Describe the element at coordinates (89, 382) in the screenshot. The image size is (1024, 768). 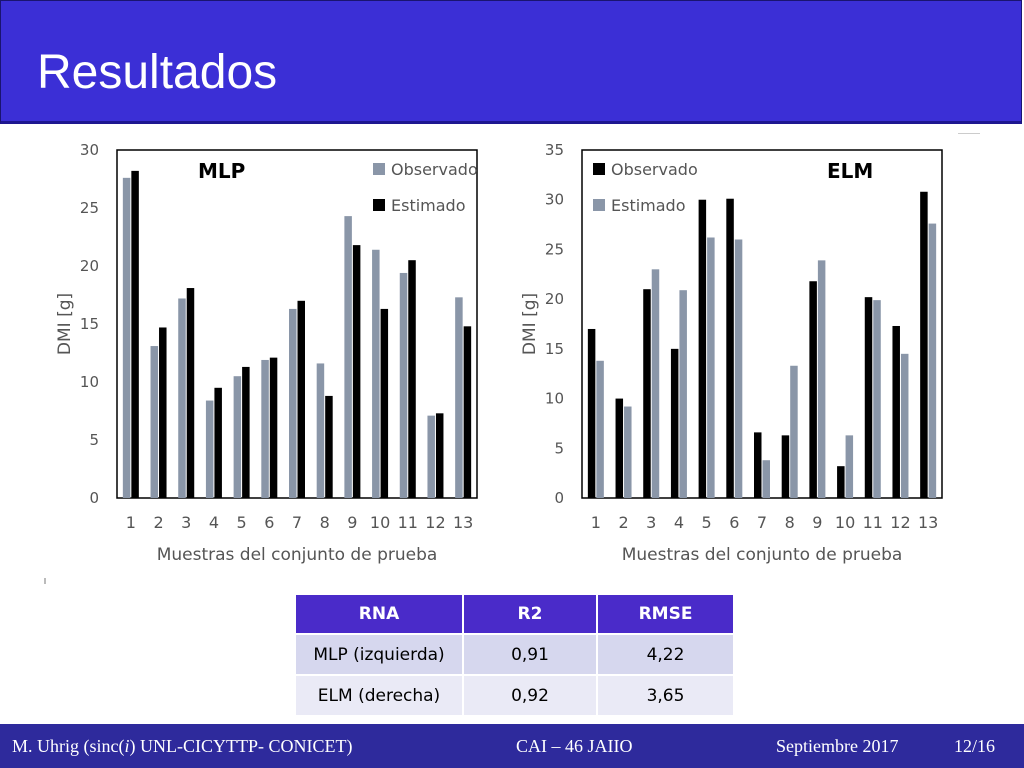
I see `mlp-y-tick-label: 10` at that location.